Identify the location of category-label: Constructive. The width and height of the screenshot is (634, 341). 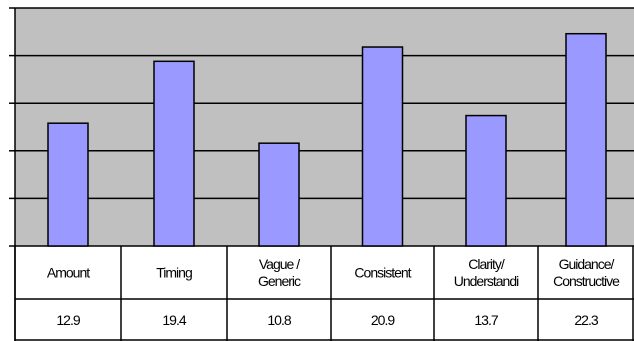
(586, 281).